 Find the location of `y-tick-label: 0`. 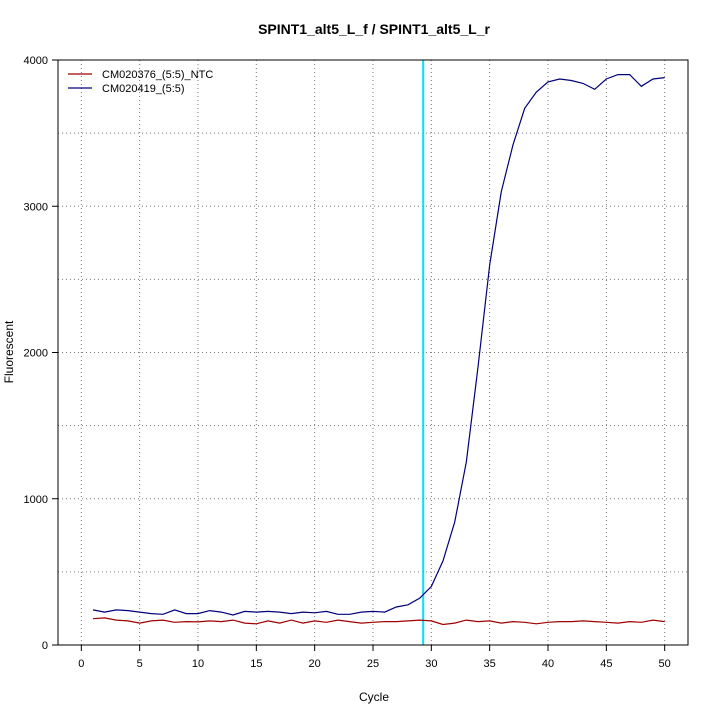

y-tick-label: 0 is located at coordinates (45, 646).